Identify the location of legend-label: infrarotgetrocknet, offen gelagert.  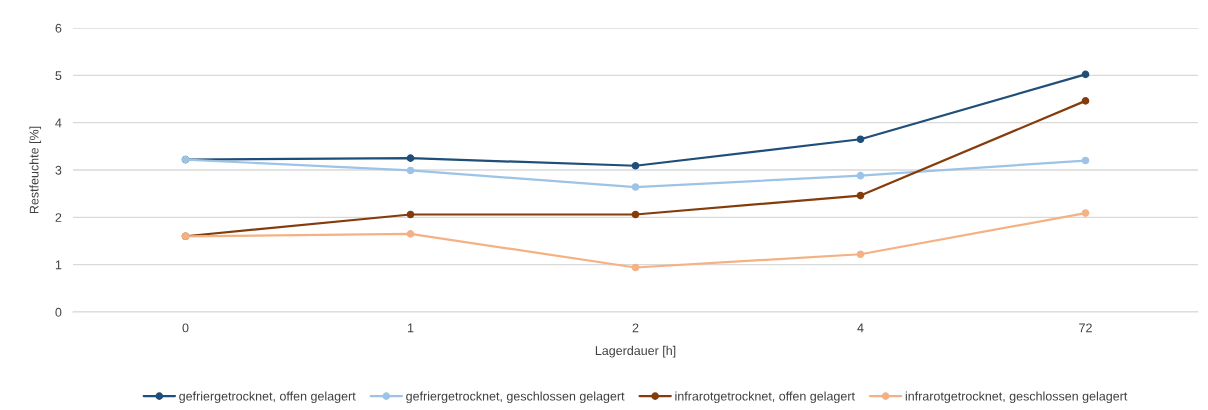
(765, 397).